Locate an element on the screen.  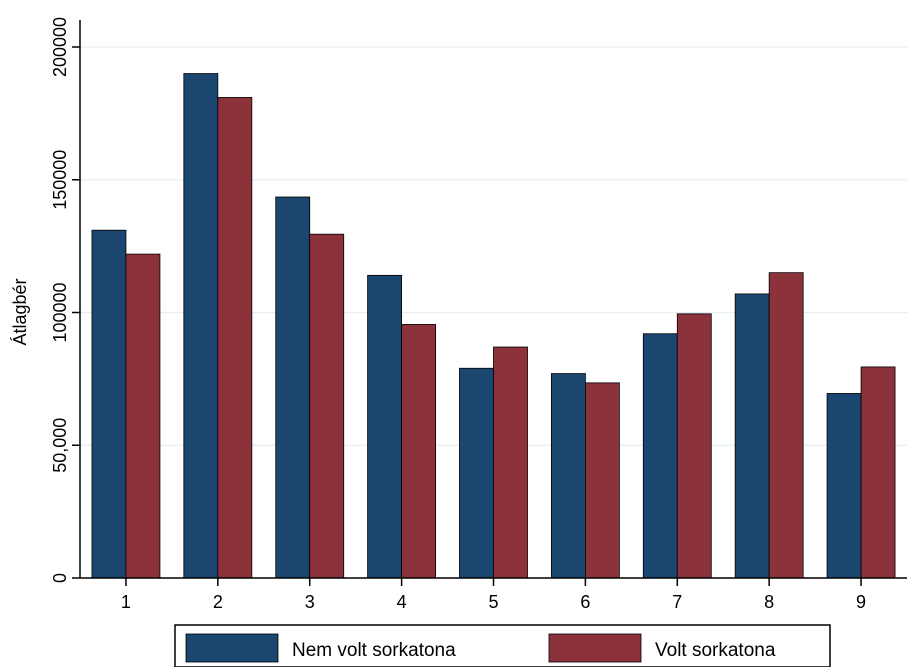
legend: Nem volt sorkatona Volt sorkatona is located at coordinates (502, 645).